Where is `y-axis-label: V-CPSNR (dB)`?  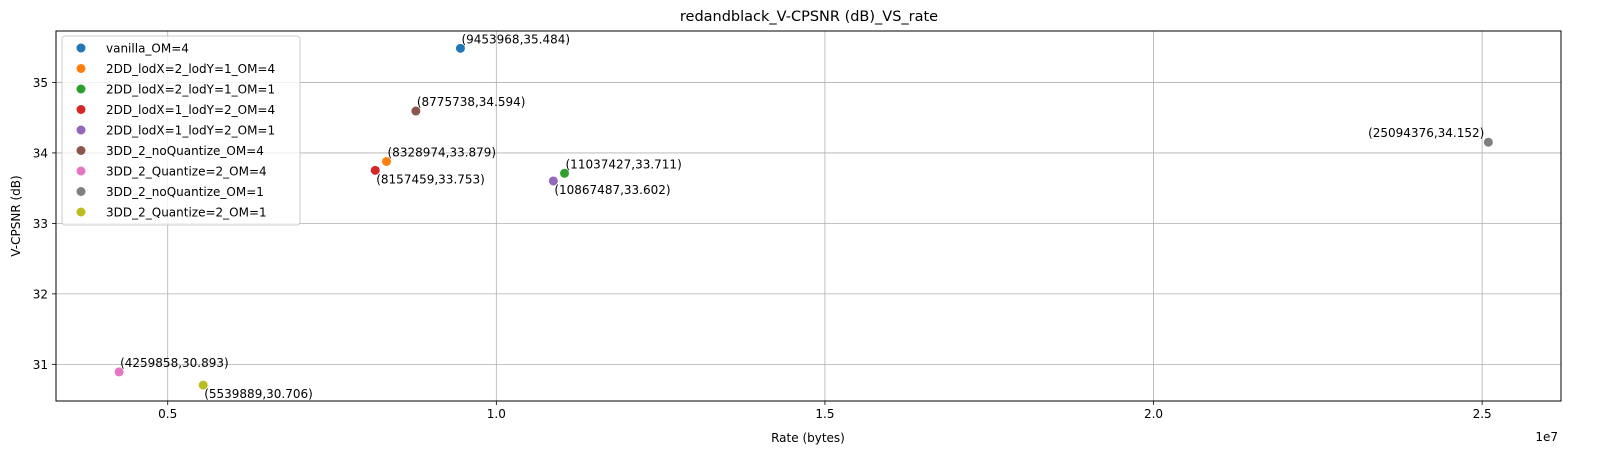
y-axis-label: V-CPSNR (dB) is located at coordinates (16, 215).